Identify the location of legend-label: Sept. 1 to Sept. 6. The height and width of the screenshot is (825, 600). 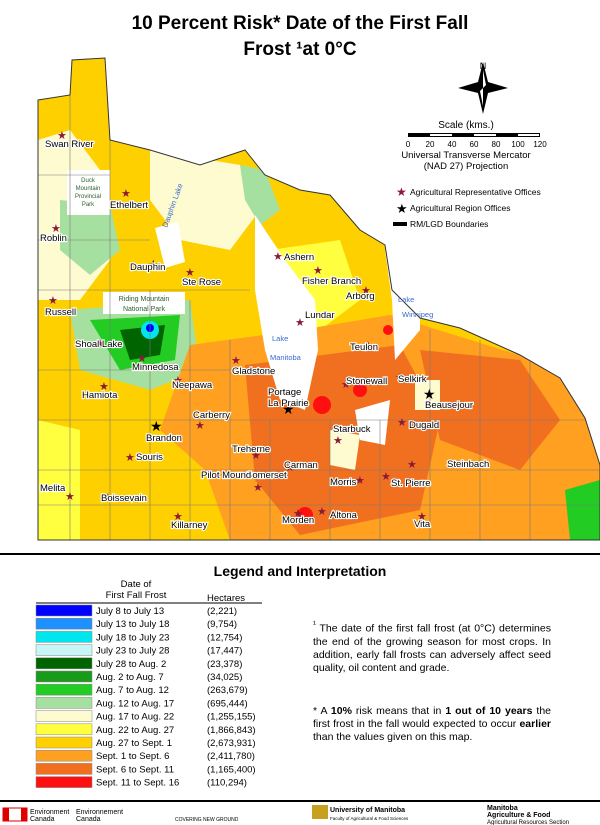
(132, 756).